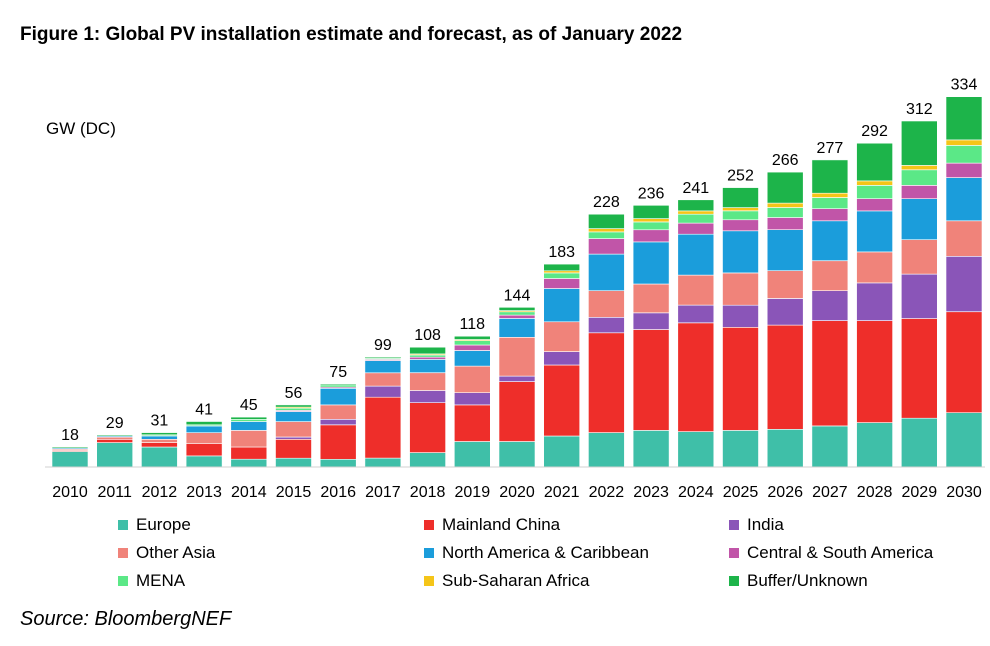 The width and height of the screenshot is (990, 646). What do you see at coordinates (338, 372) in the screenshot?
I see `total-label-2016: 75` at bounding box center [338, 372].